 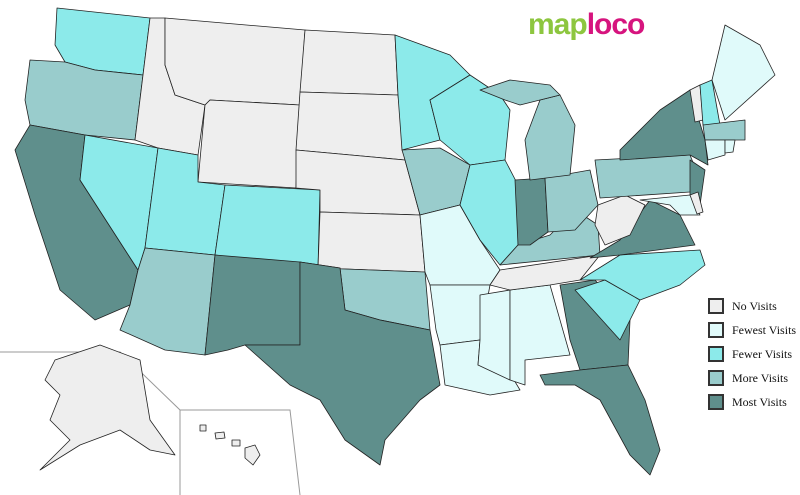 I want to click on state-md, so click(x=670, y=205).